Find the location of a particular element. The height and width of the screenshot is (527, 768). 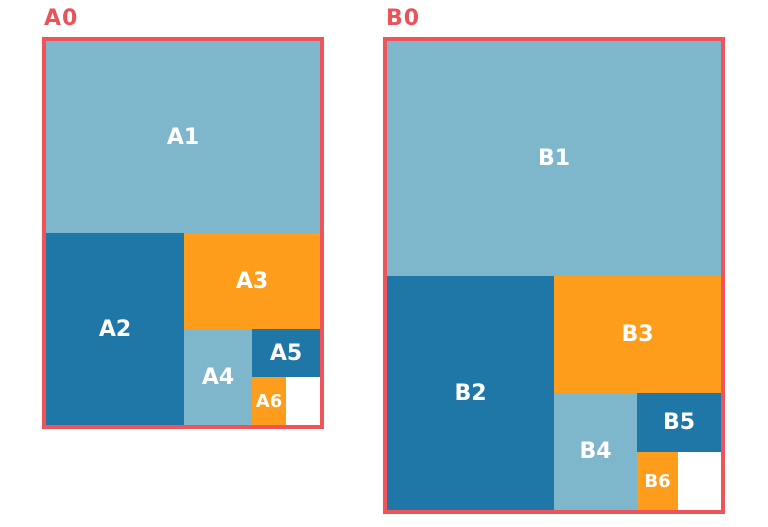

b-remainder is located at coordinates (699, 481).